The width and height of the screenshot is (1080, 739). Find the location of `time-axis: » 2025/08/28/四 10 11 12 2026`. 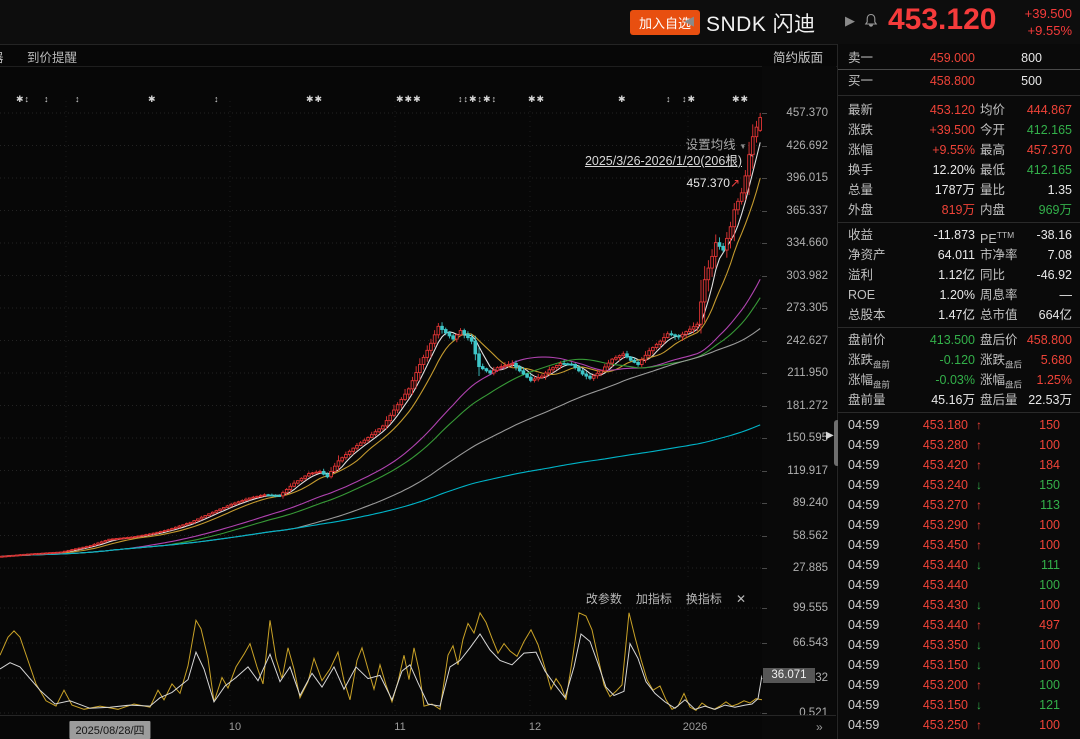

time-axis: » 2025/08/28/四 10 11 12 2026 is located at coordinates (418, 727).